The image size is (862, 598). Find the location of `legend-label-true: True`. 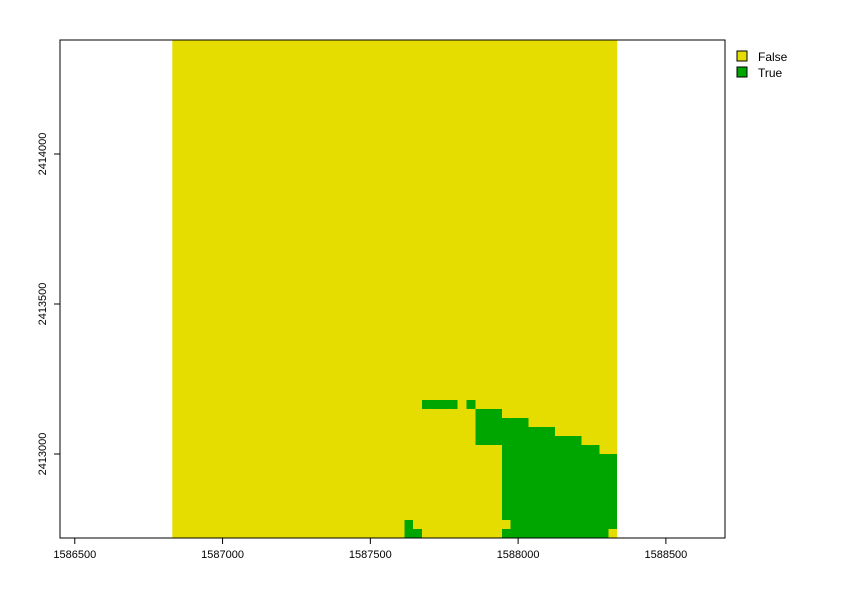

legend-label-true: True is located at coordinates (770, 73).